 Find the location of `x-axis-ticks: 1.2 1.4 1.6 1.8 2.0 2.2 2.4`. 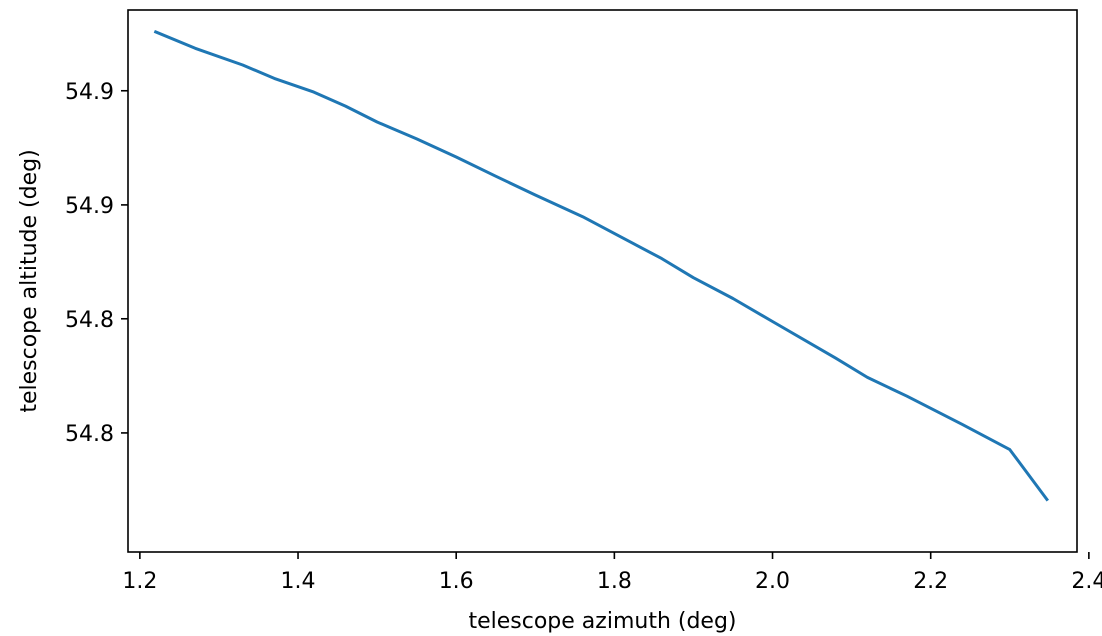

x-axis-ticks: 1.2 1.4 1.6 1.8 2.0 2.2 2.4 is located at coordinates (612, 573).